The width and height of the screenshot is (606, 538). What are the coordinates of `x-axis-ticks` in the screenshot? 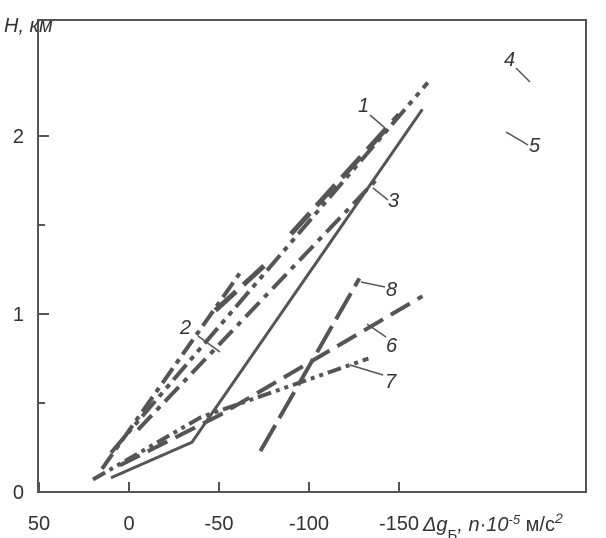 It's located at (219, 487).